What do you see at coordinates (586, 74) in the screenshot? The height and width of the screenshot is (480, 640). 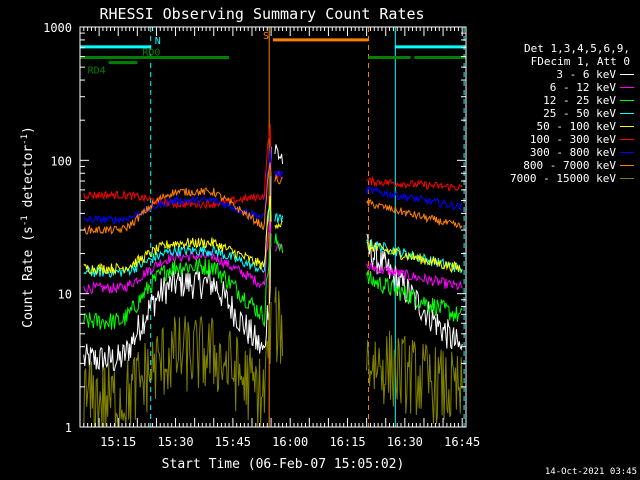 I see `legend-entry-label: 3 - 6 keV` at bounding box center [586, 74].